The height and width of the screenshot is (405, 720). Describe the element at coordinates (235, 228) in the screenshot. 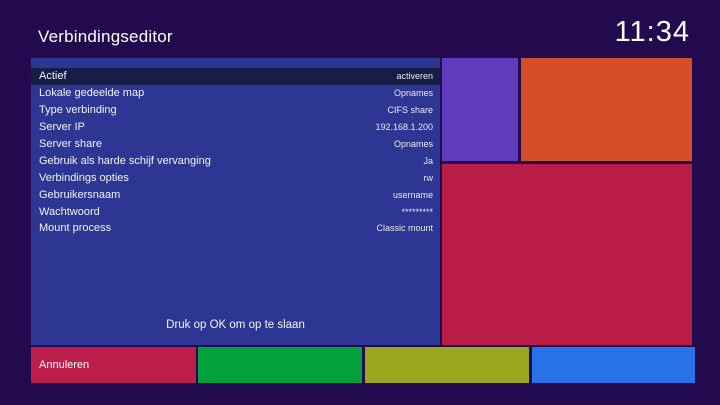

I see `list-item-mount-process: Mount process Classic mount` at that location.